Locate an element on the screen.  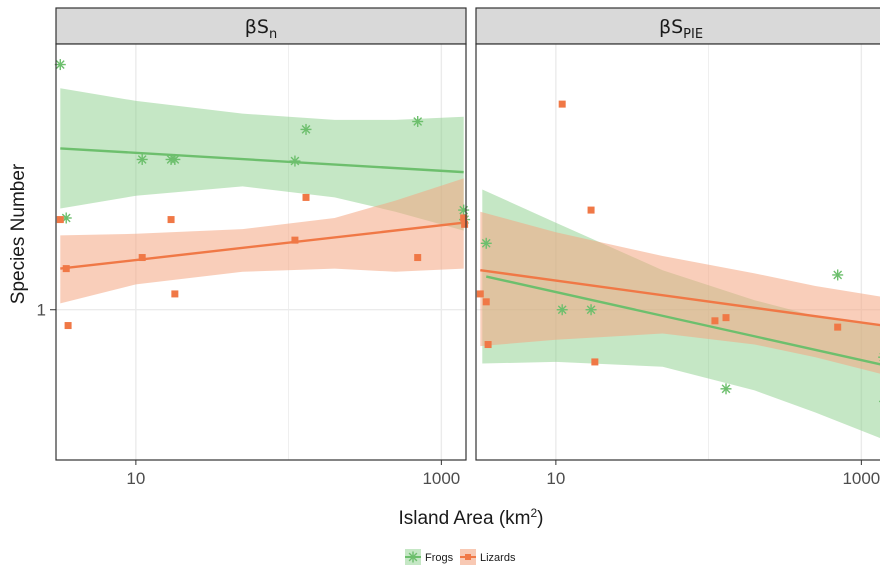
strip-left-sub: n is located at coordinates (273, 34).